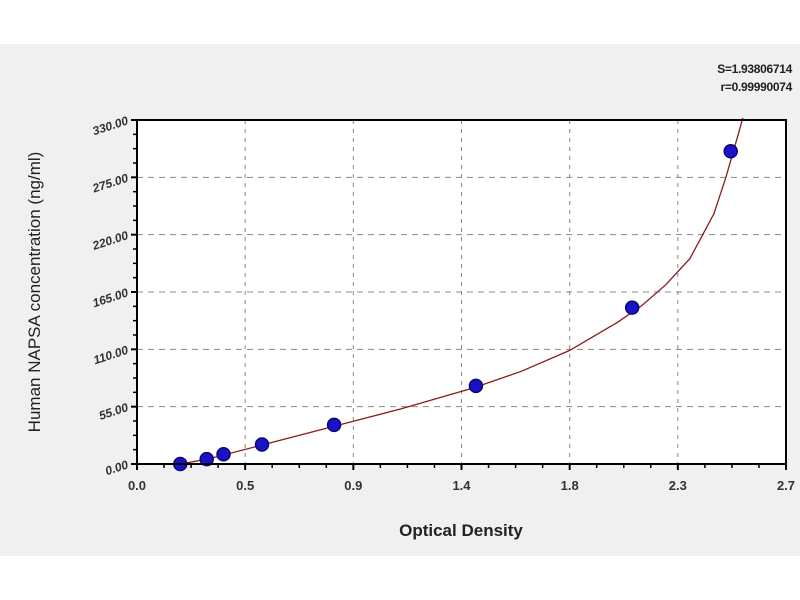 This screenshot has width=800, height=600. Describe the element at coordinates (34, 292) in the screenshot. I see `y-axis-label: Human NAPSA concentration (ng/ml)` at that location.